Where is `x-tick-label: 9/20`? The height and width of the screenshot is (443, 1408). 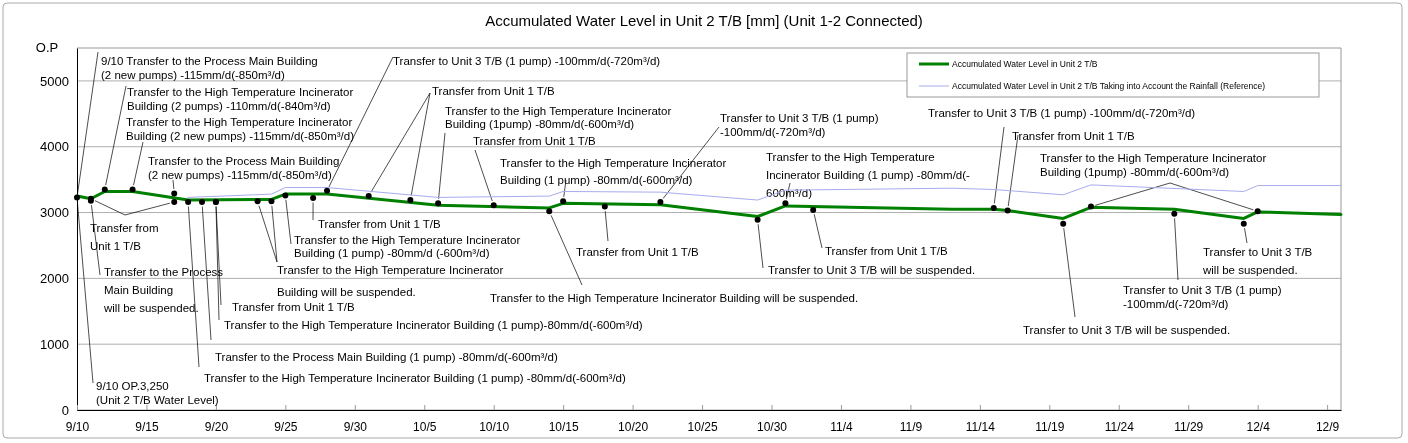
x-tick-label: 9/20 is located at coordinates (216, 426).